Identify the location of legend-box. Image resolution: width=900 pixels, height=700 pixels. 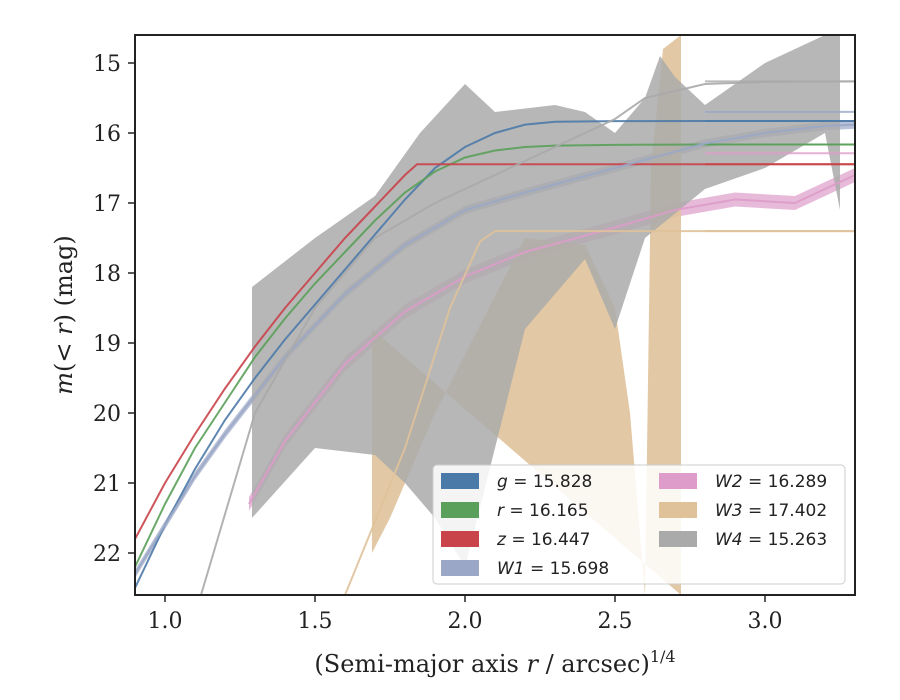
(639, 524).